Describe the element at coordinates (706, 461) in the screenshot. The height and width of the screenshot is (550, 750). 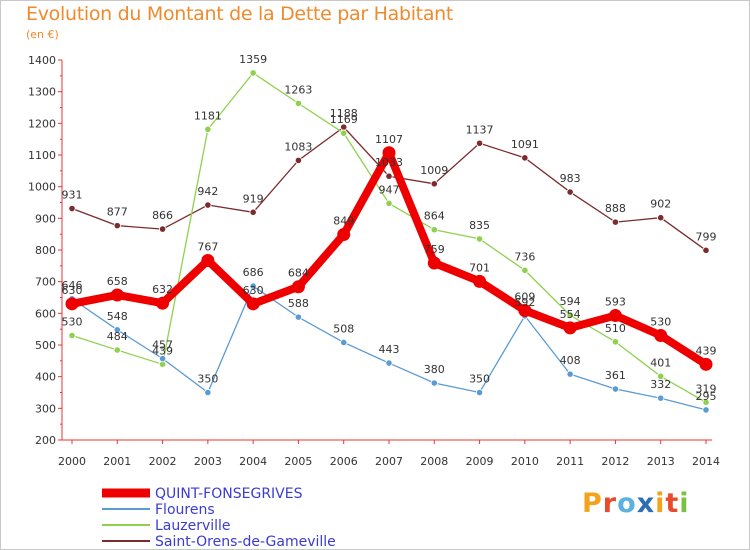
I see `x-tick-label: 2014` at that location.